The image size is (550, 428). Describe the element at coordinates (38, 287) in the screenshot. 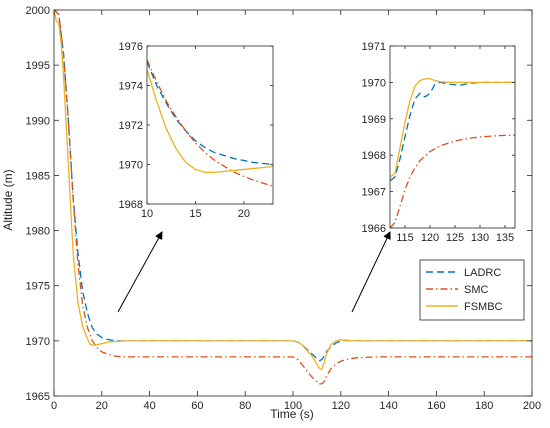

I see `main-y-tick-label: 1975` at that location.